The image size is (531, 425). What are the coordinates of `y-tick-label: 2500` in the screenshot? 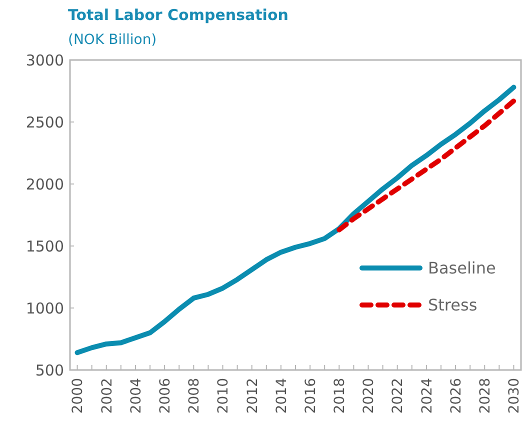 It's located at (45, 122).